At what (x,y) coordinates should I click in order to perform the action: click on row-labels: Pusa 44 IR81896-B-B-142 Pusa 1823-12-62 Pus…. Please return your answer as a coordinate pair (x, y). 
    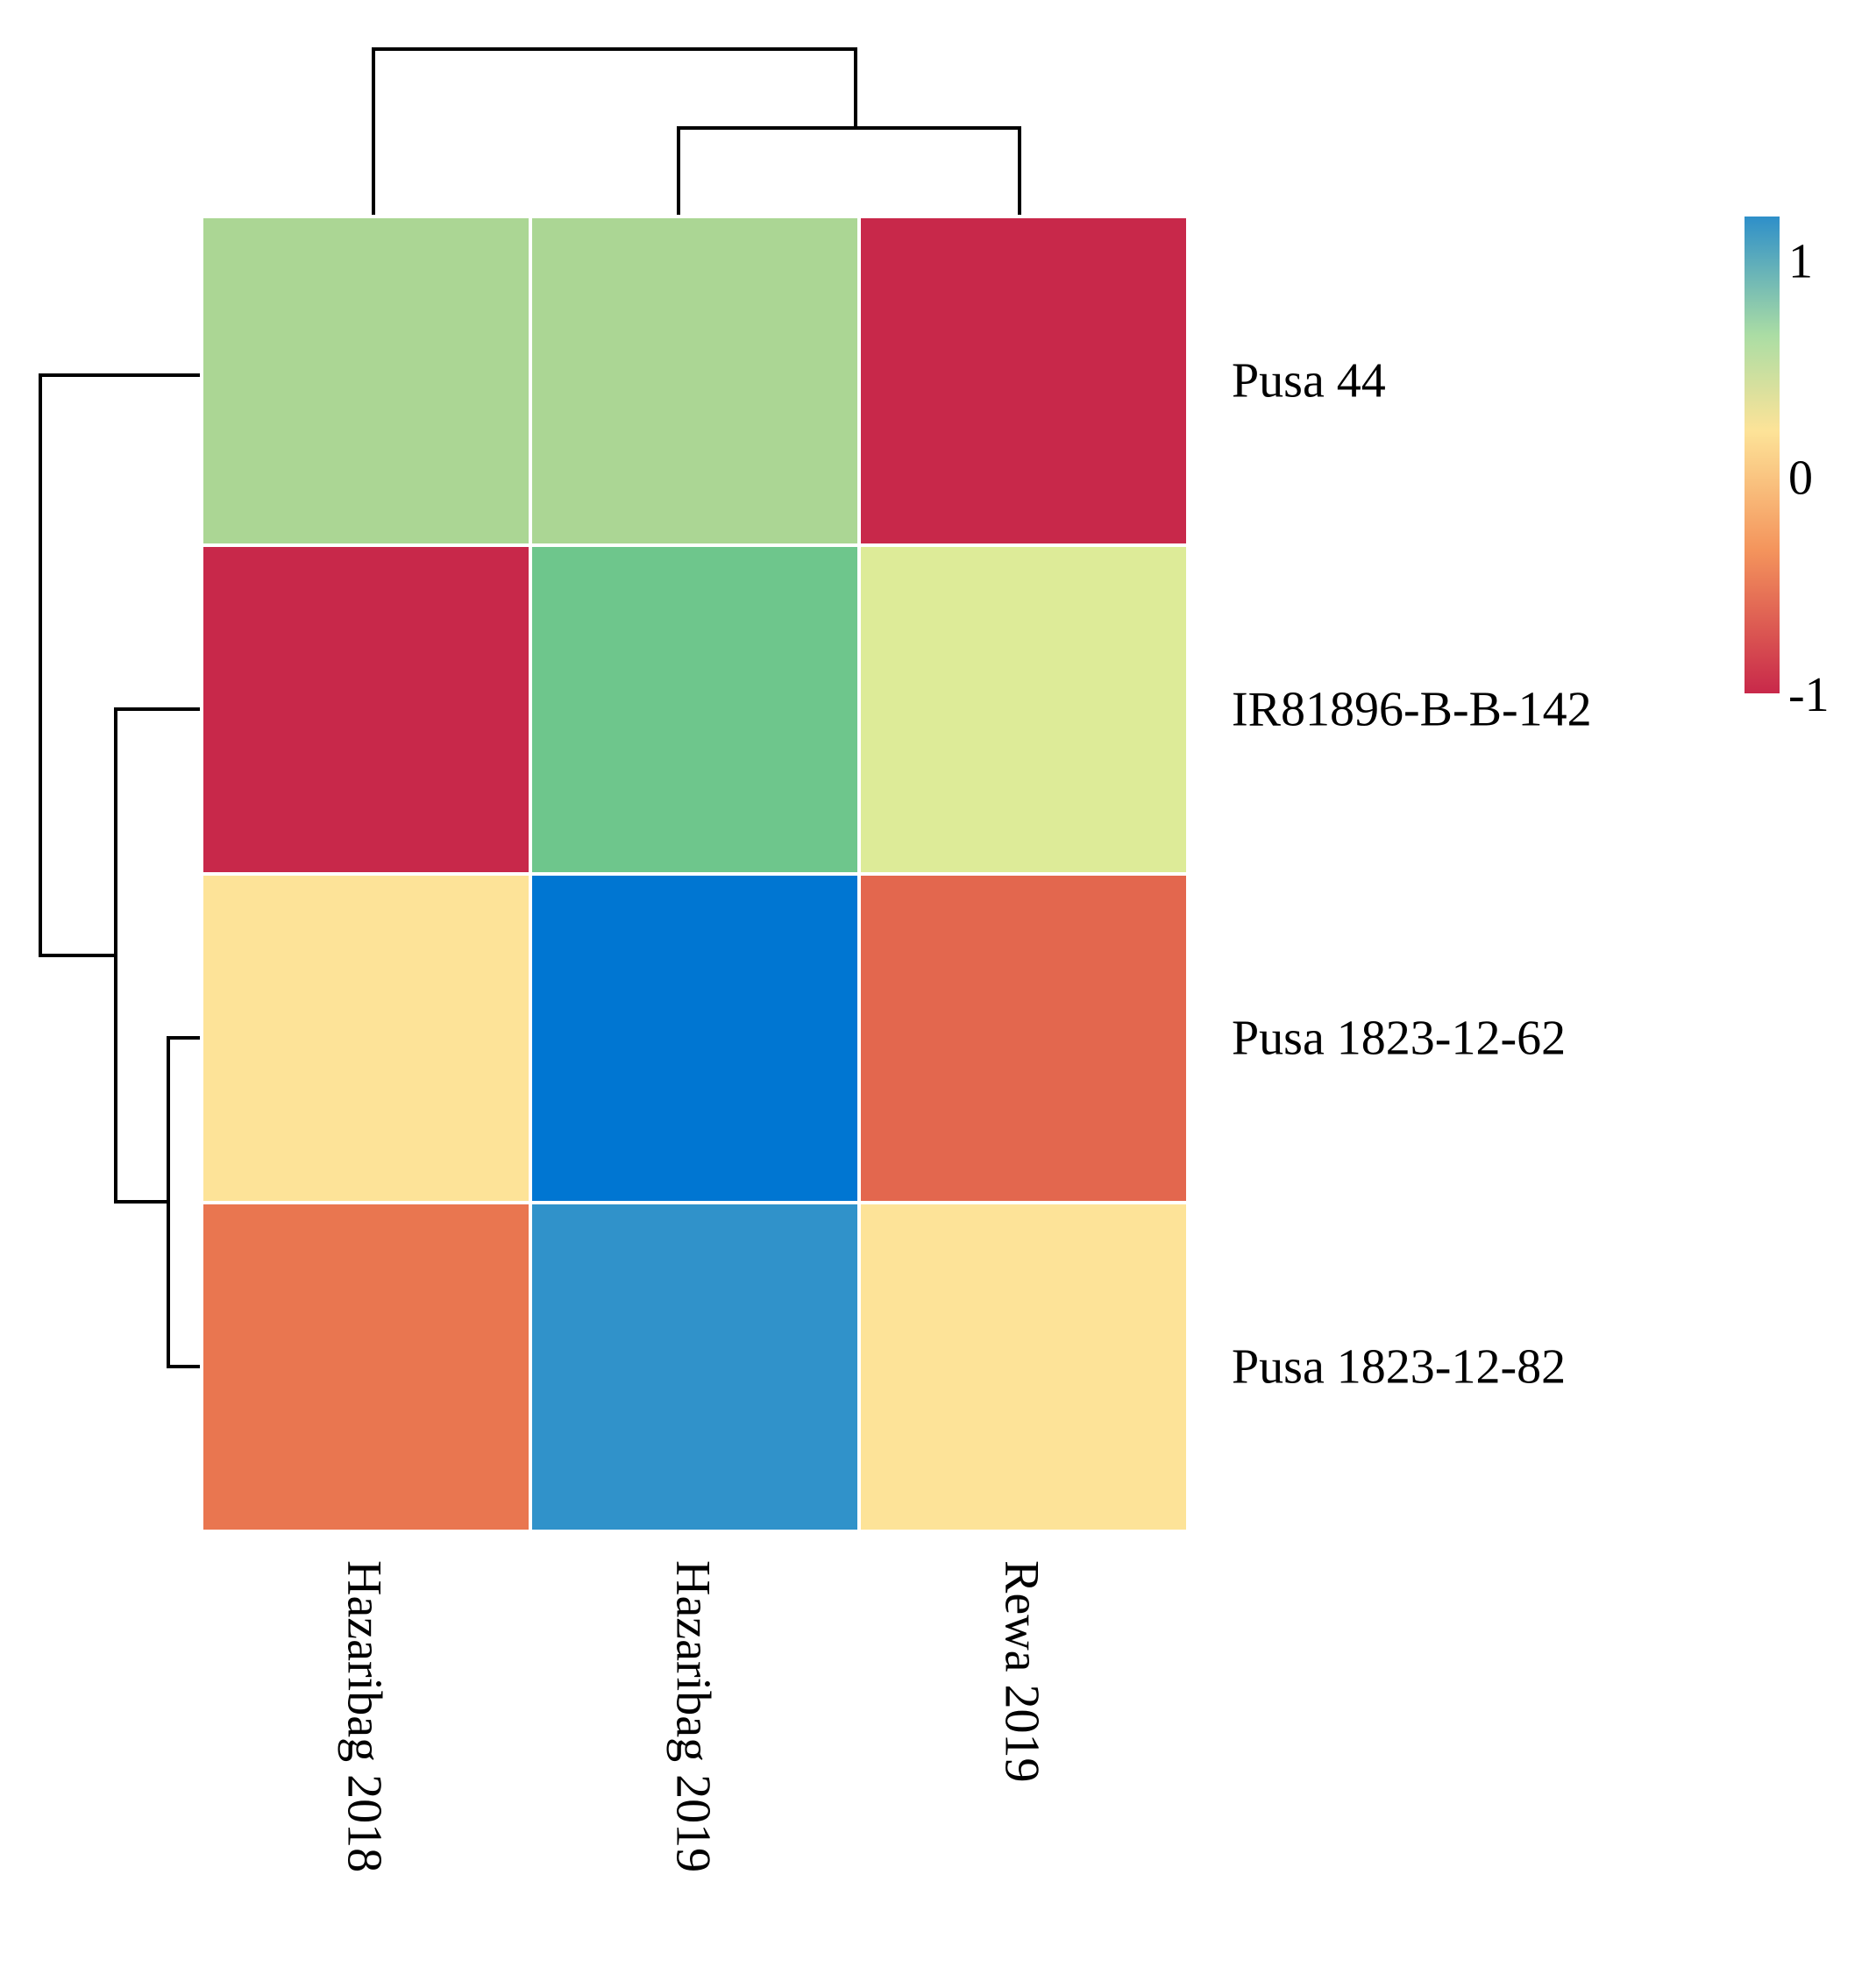
    Looking at the image, I should click on (1412, 874).